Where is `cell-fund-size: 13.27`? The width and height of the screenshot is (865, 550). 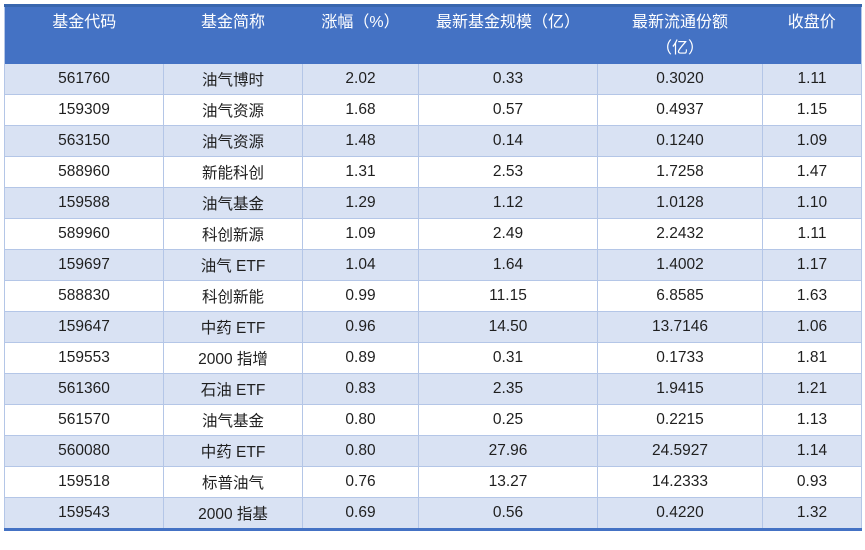
cell-fund-size: 13.27 is located at coordinates (508, 482).